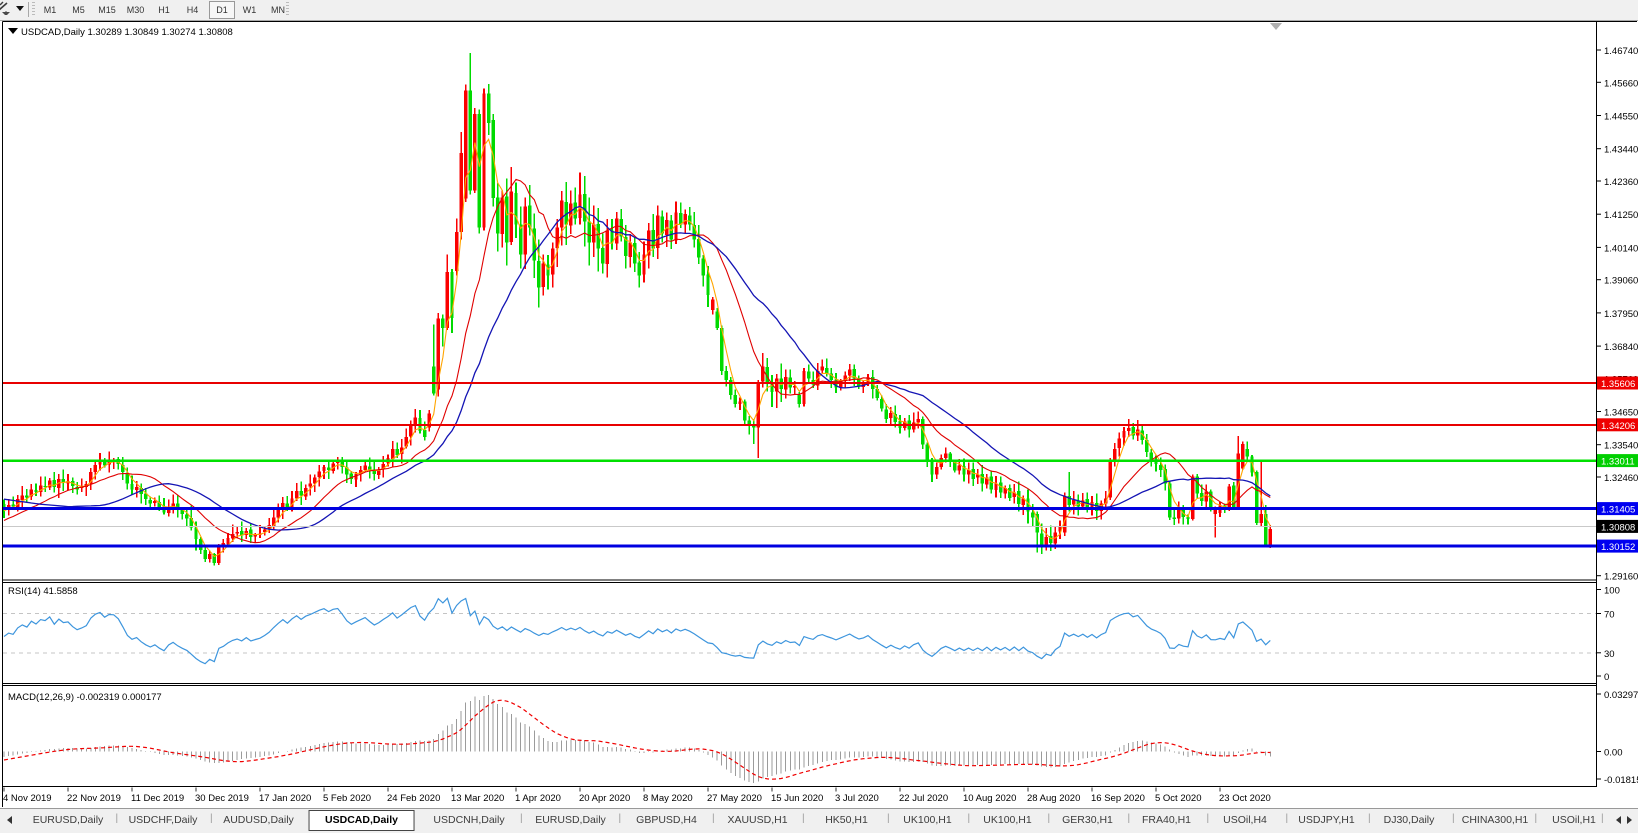 The height and width of the screenshot is (833, 1638). What do you see at coordinates (1618, 384) in the screenshot?
I see `svg-text: 1.35606` at bounding box center [1618, 384].